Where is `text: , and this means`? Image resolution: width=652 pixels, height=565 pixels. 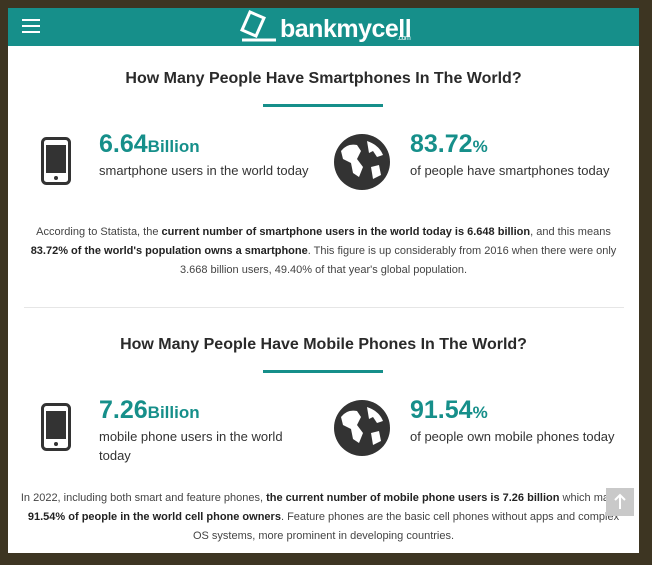
text: , and this means is located at coordinates (570, 232).